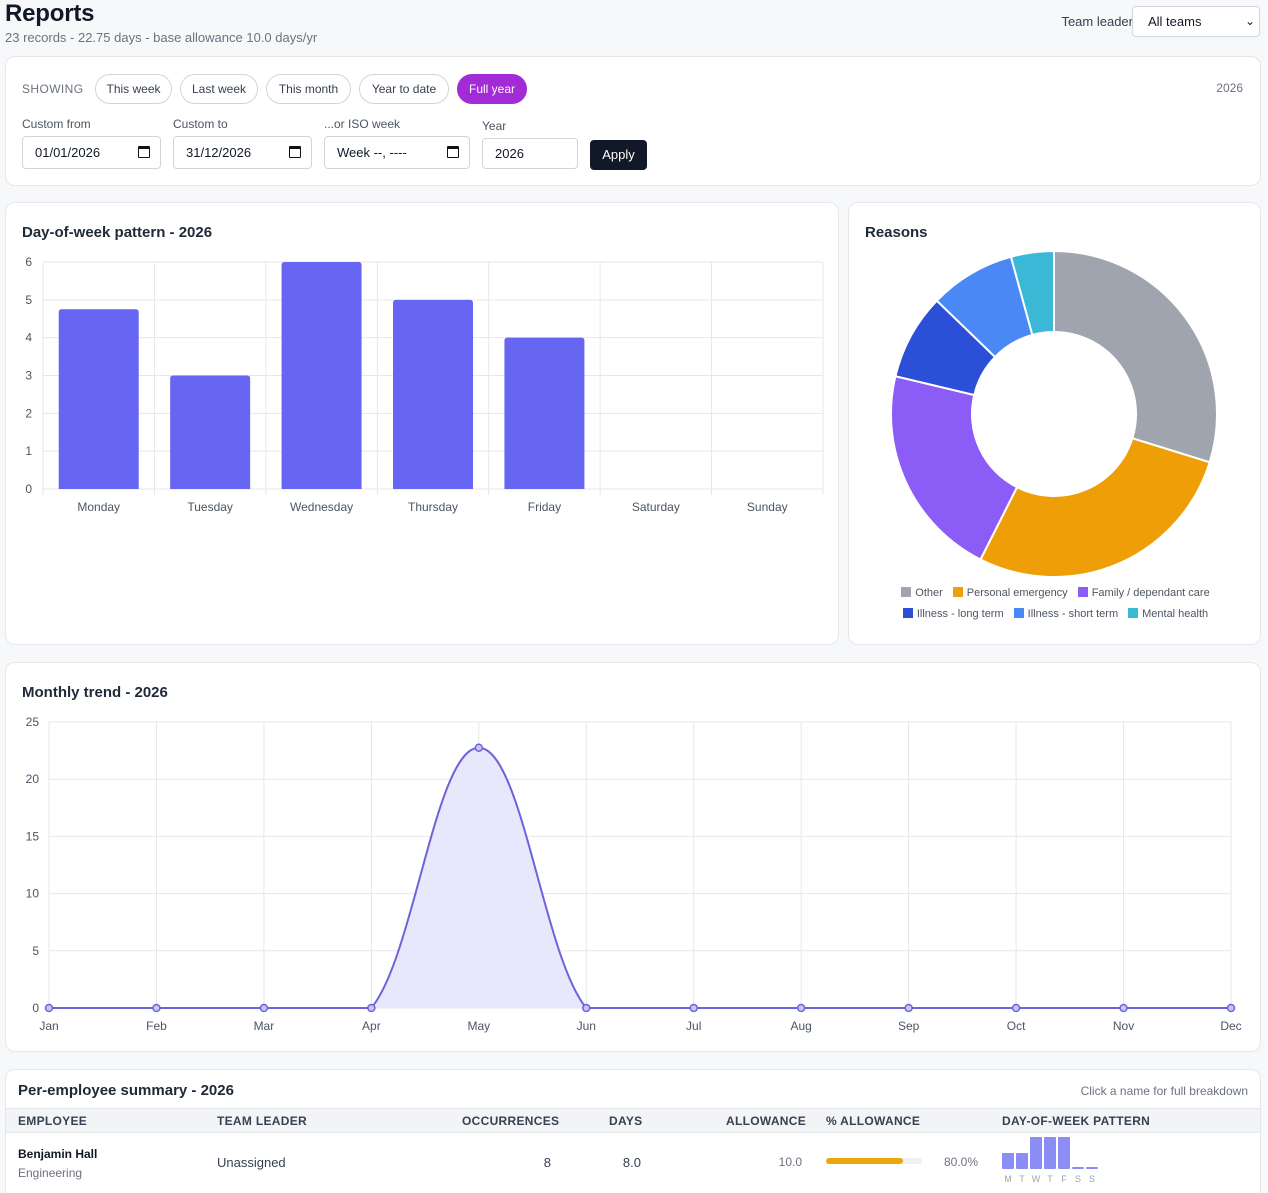 This screenshot has height=1193, width=1268. I want to click on legend-label: Other, so click(929, 593).